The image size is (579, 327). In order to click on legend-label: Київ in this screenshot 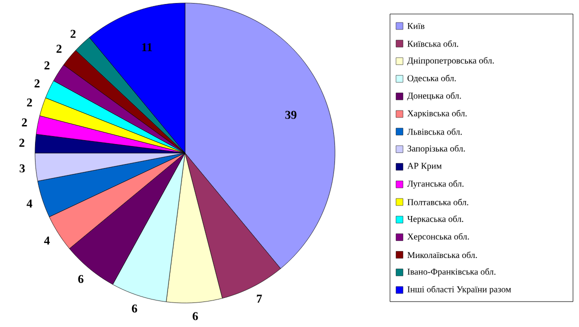, I will do `click(415, 26)`.